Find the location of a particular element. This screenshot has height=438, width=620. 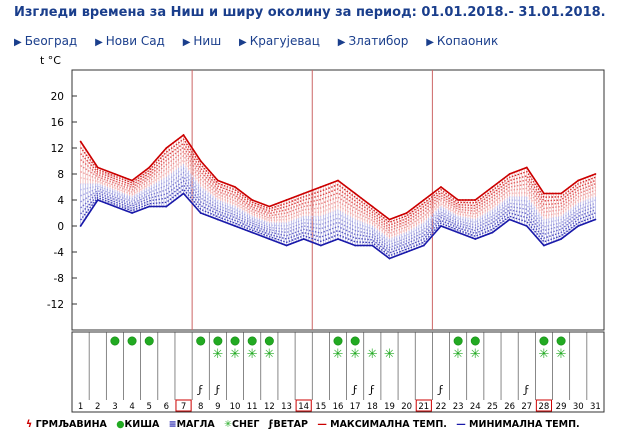

nav-label: Златибор is located at coordinates (378, 41).